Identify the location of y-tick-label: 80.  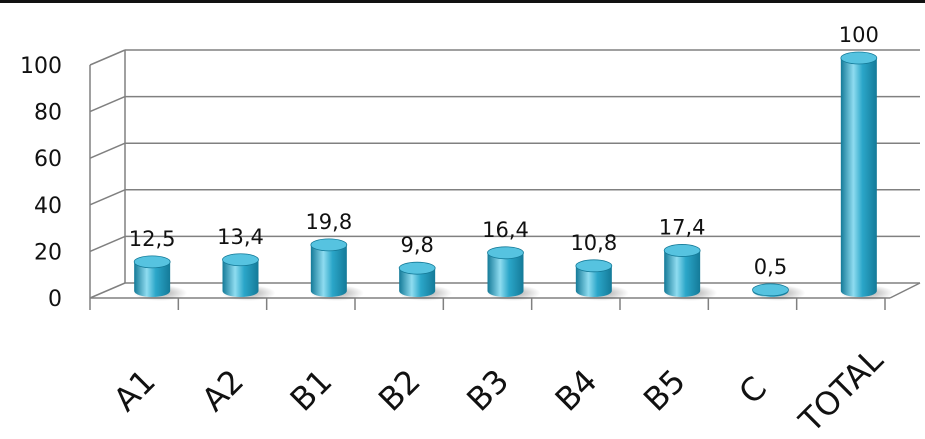
(48, 113).